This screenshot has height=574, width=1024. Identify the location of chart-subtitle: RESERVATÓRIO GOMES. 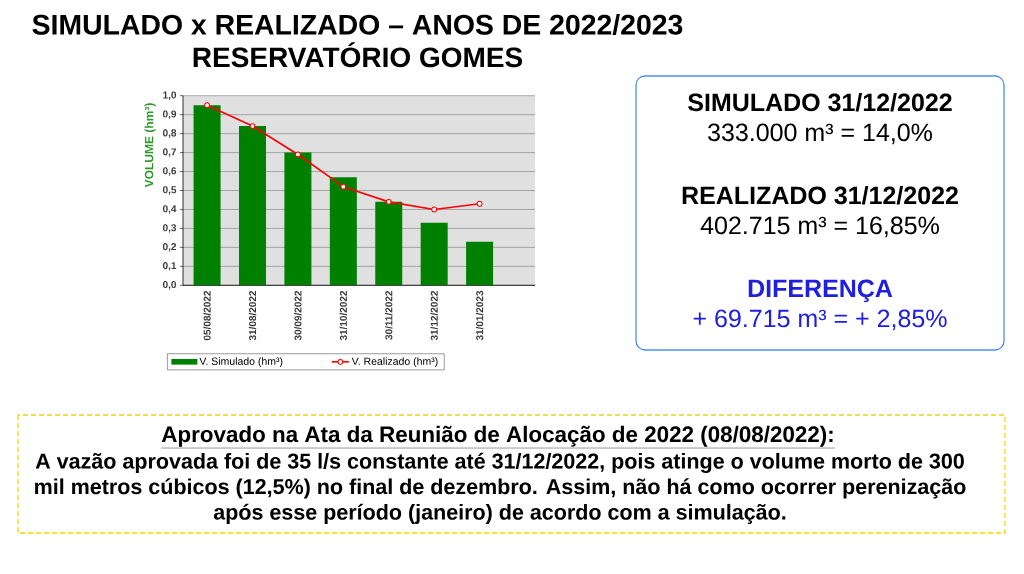
(358, 55).